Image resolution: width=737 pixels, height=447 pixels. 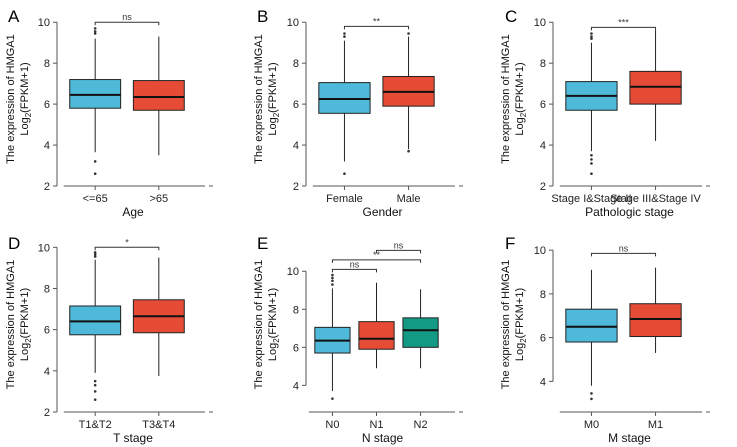 What do you see at coordinates (158, 199) in the screenshot?
I see `x-tick-label: >65` at bounding box center [158, 199].